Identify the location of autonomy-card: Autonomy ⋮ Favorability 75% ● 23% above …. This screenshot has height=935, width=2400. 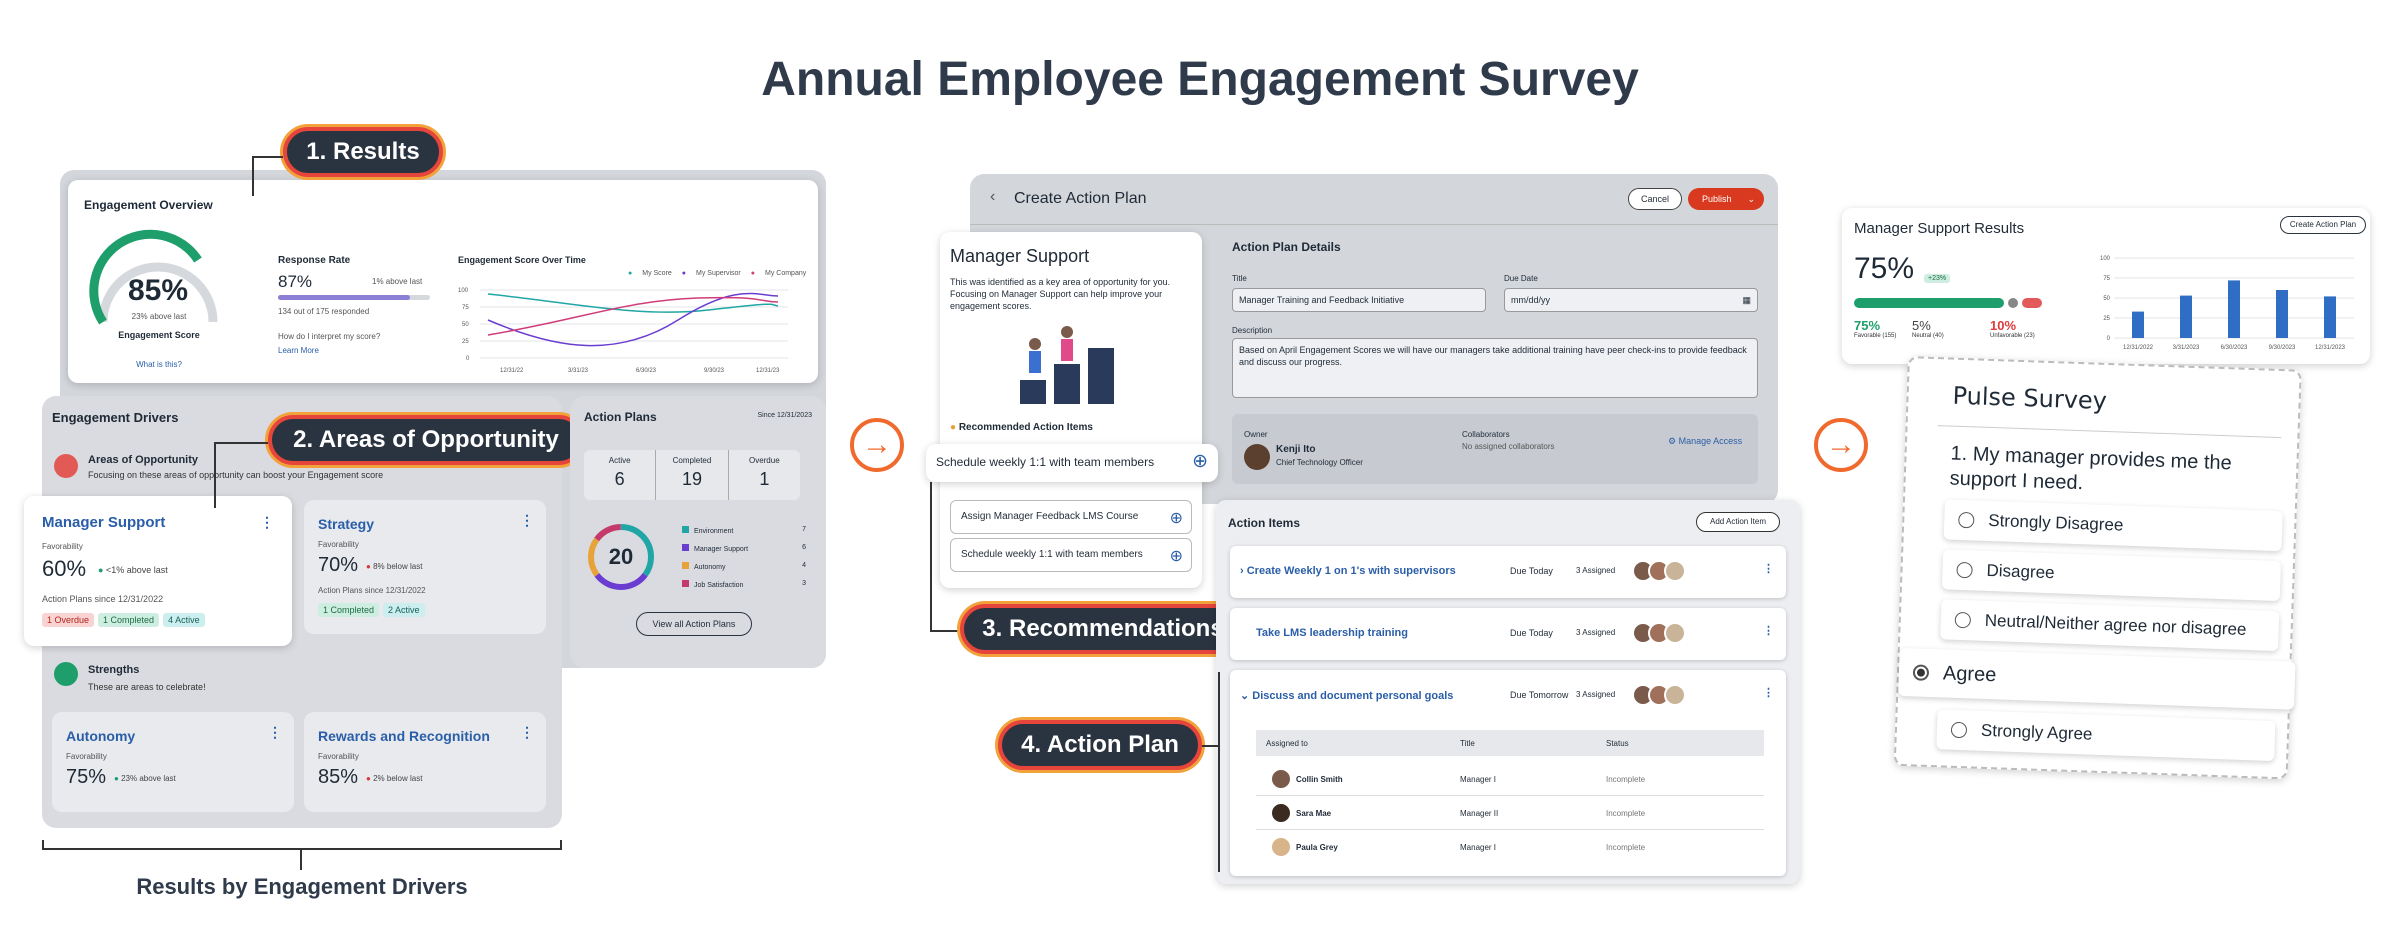
(173, 762).